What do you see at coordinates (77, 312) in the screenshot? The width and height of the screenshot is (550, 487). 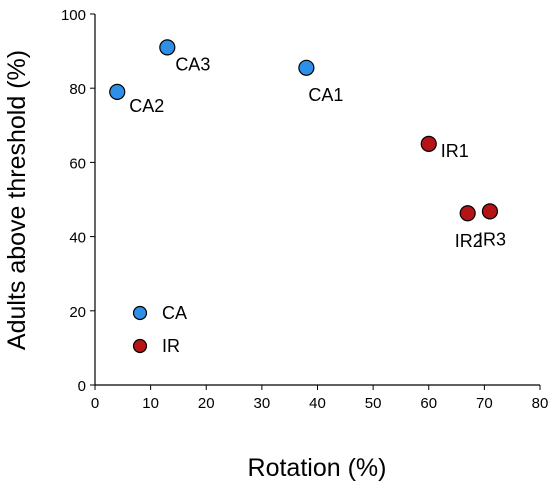 I see `y-tick-label: 20` at bounding box center [77, 312].